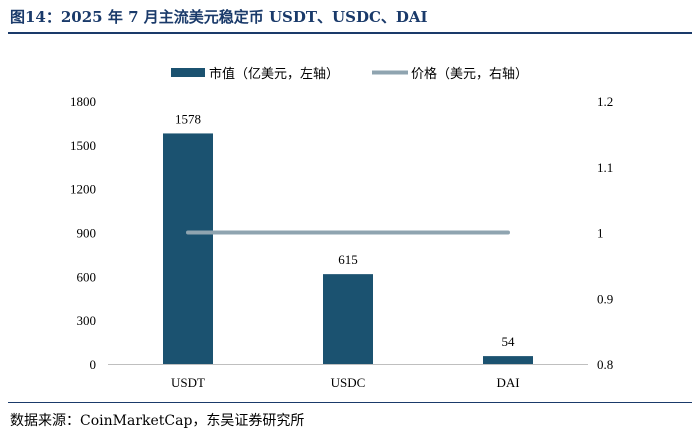 The height and width of the screenshot is (437, 700). Describe the element at coordinates (469, 74) in the screenshot. I see `legend-label-line: 价格（美元，右轴）` at that location.